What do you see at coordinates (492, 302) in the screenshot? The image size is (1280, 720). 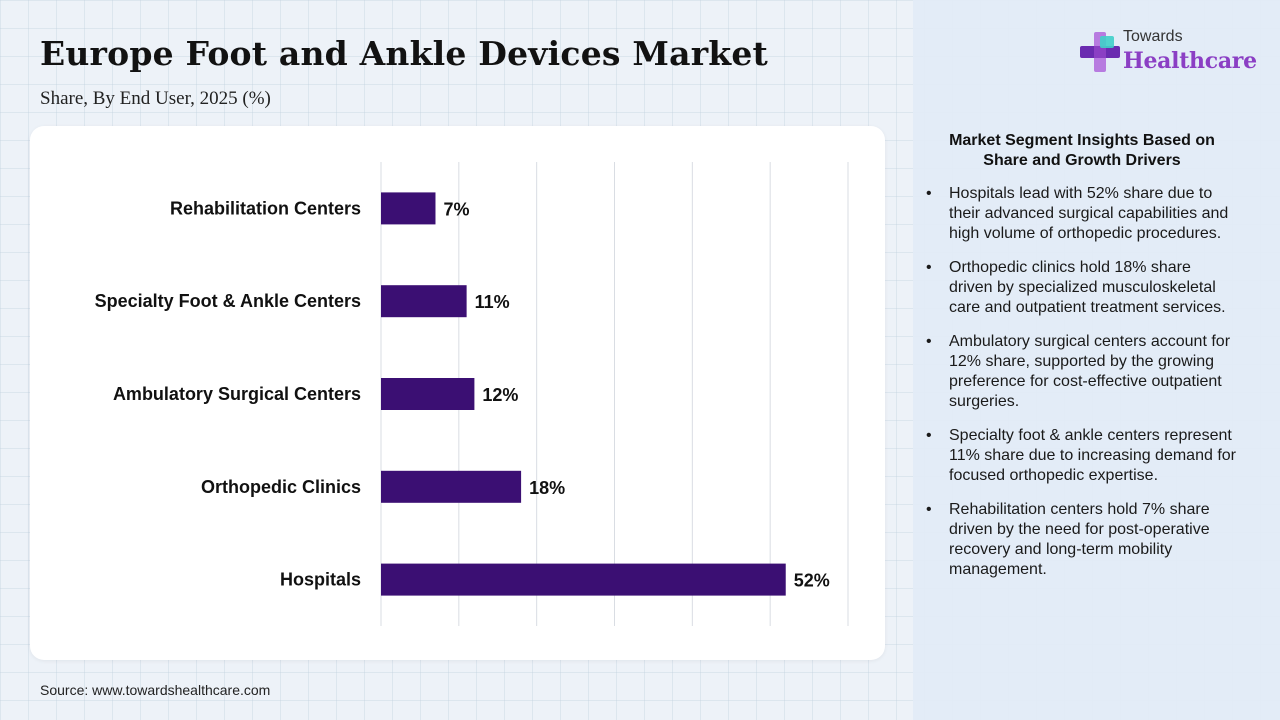 I see `value-label: 11%` at bounding box center [492, 302].